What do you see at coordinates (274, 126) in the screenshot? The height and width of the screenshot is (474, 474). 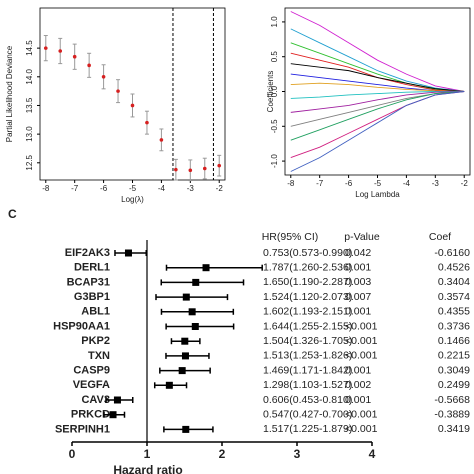 I see `y-tick-label: -0.5` at bounding box center [274, 126].